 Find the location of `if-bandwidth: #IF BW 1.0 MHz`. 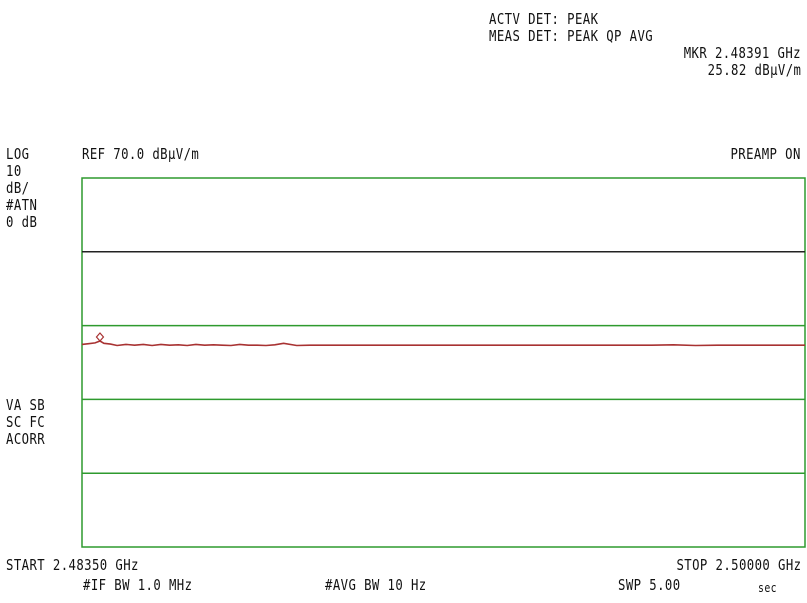

if-bandwidth: #IF BW 1.0 MHz is located at coordinates (138, 585).